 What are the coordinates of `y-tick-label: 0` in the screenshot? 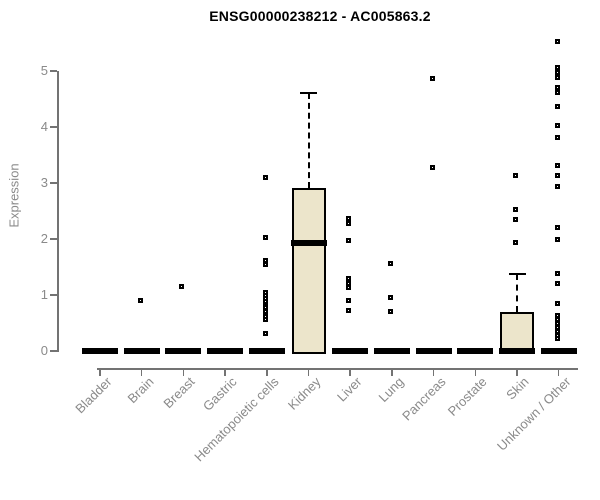 It's located at (44, 350).